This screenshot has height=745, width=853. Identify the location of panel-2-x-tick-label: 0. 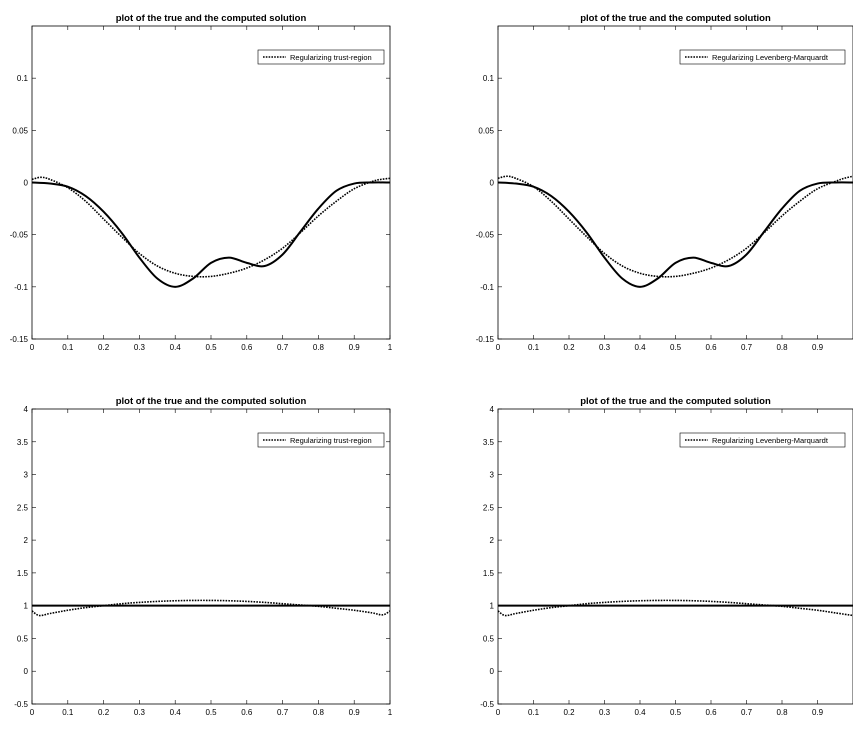
(498, 347).